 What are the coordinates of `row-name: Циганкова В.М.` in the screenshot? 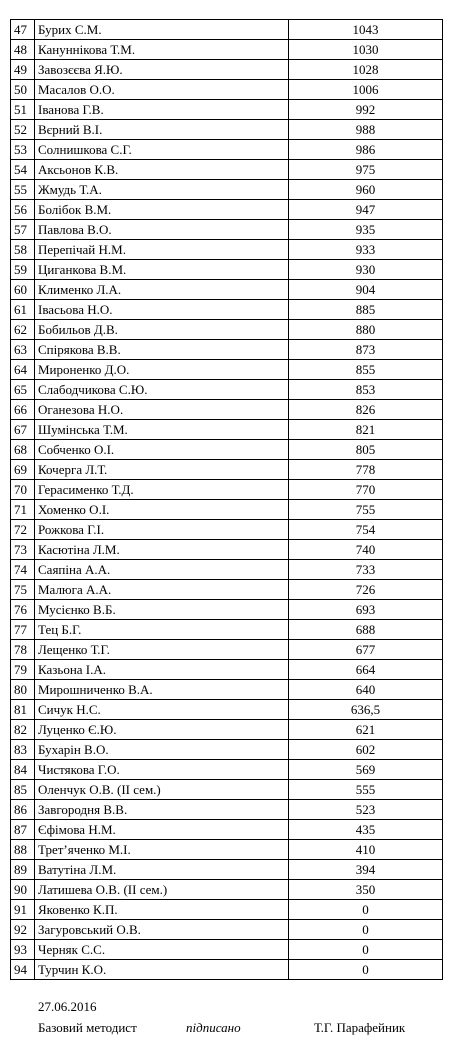 It's located at (161, 269).